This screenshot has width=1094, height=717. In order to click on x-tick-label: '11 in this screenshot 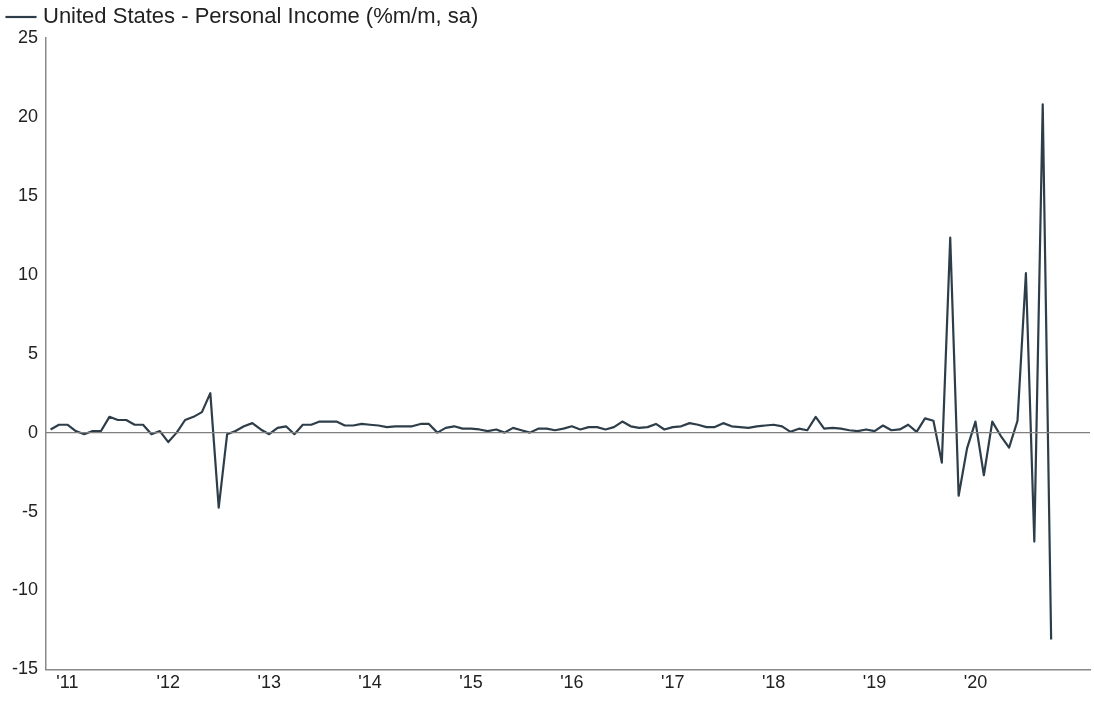, I will do `click(67, 682)`.